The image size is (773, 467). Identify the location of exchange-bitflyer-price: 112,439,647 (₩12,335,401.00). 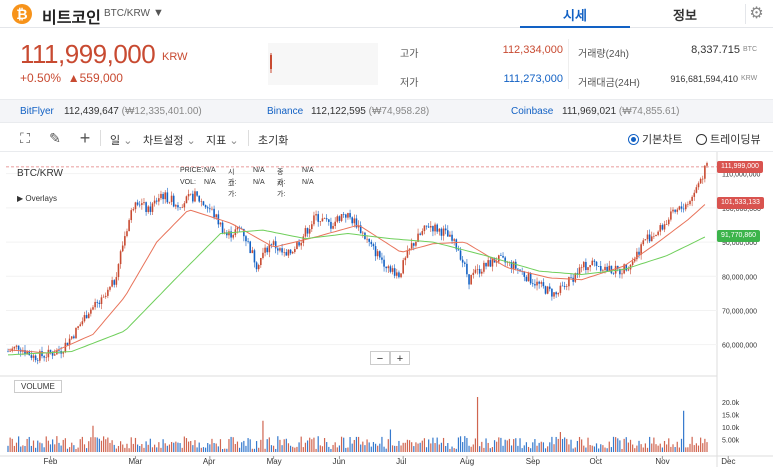
(133, 111).